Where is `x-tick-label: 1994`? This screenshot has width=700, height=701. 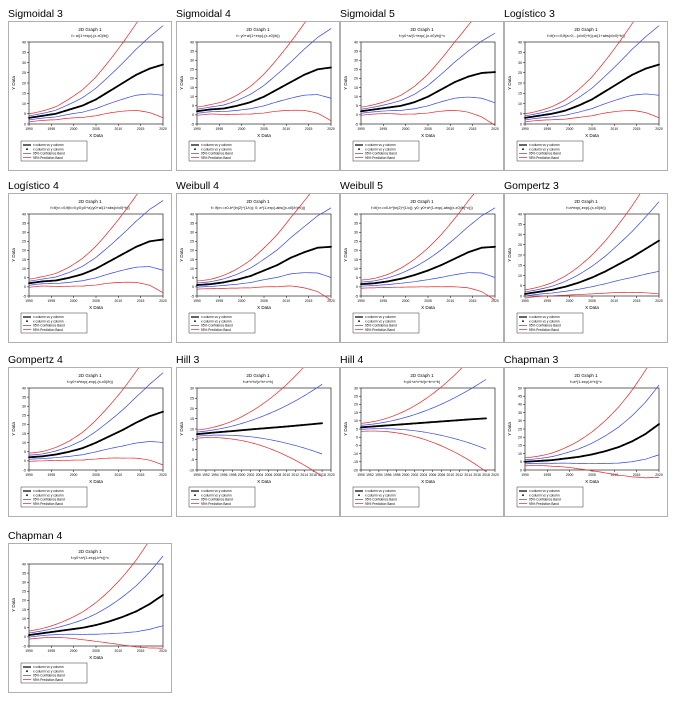
x-tick-label: 1994 is located at coordinates (215, 475).